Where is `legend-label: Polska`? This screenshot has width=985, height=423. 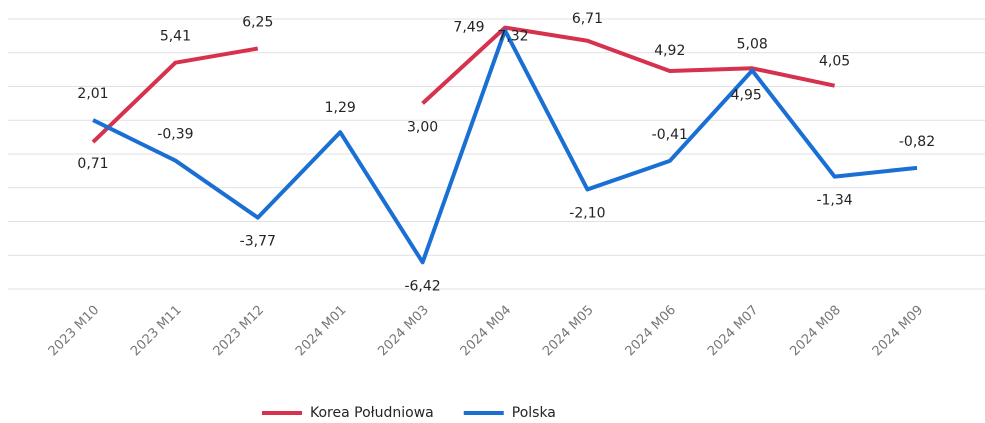
legend-label: Polska is located at coordinates (534, 413).